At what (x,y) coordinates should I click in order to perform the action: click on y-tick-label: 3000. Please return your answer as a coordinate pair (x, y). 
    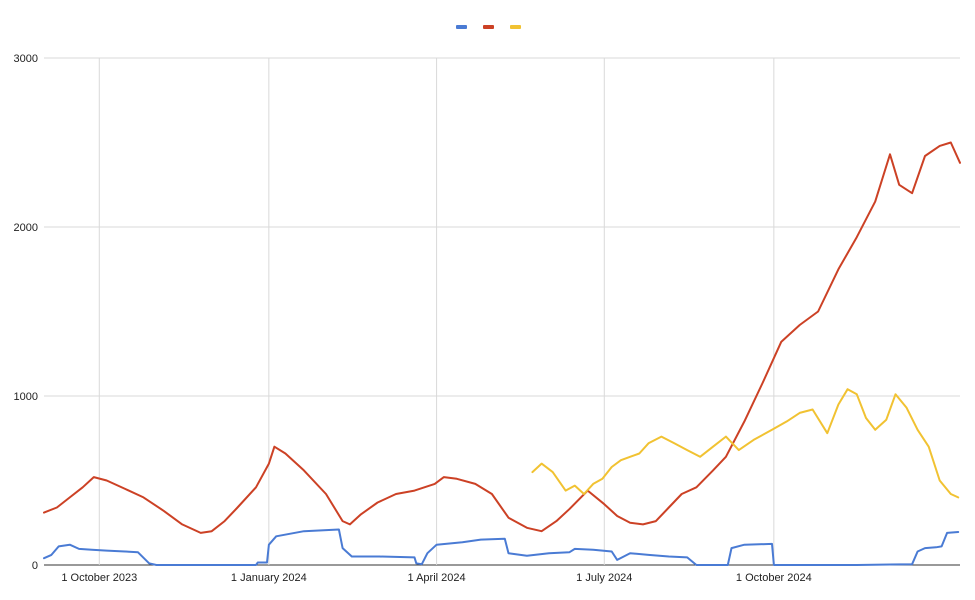
    Looking at the image, I should click on (26, 59).